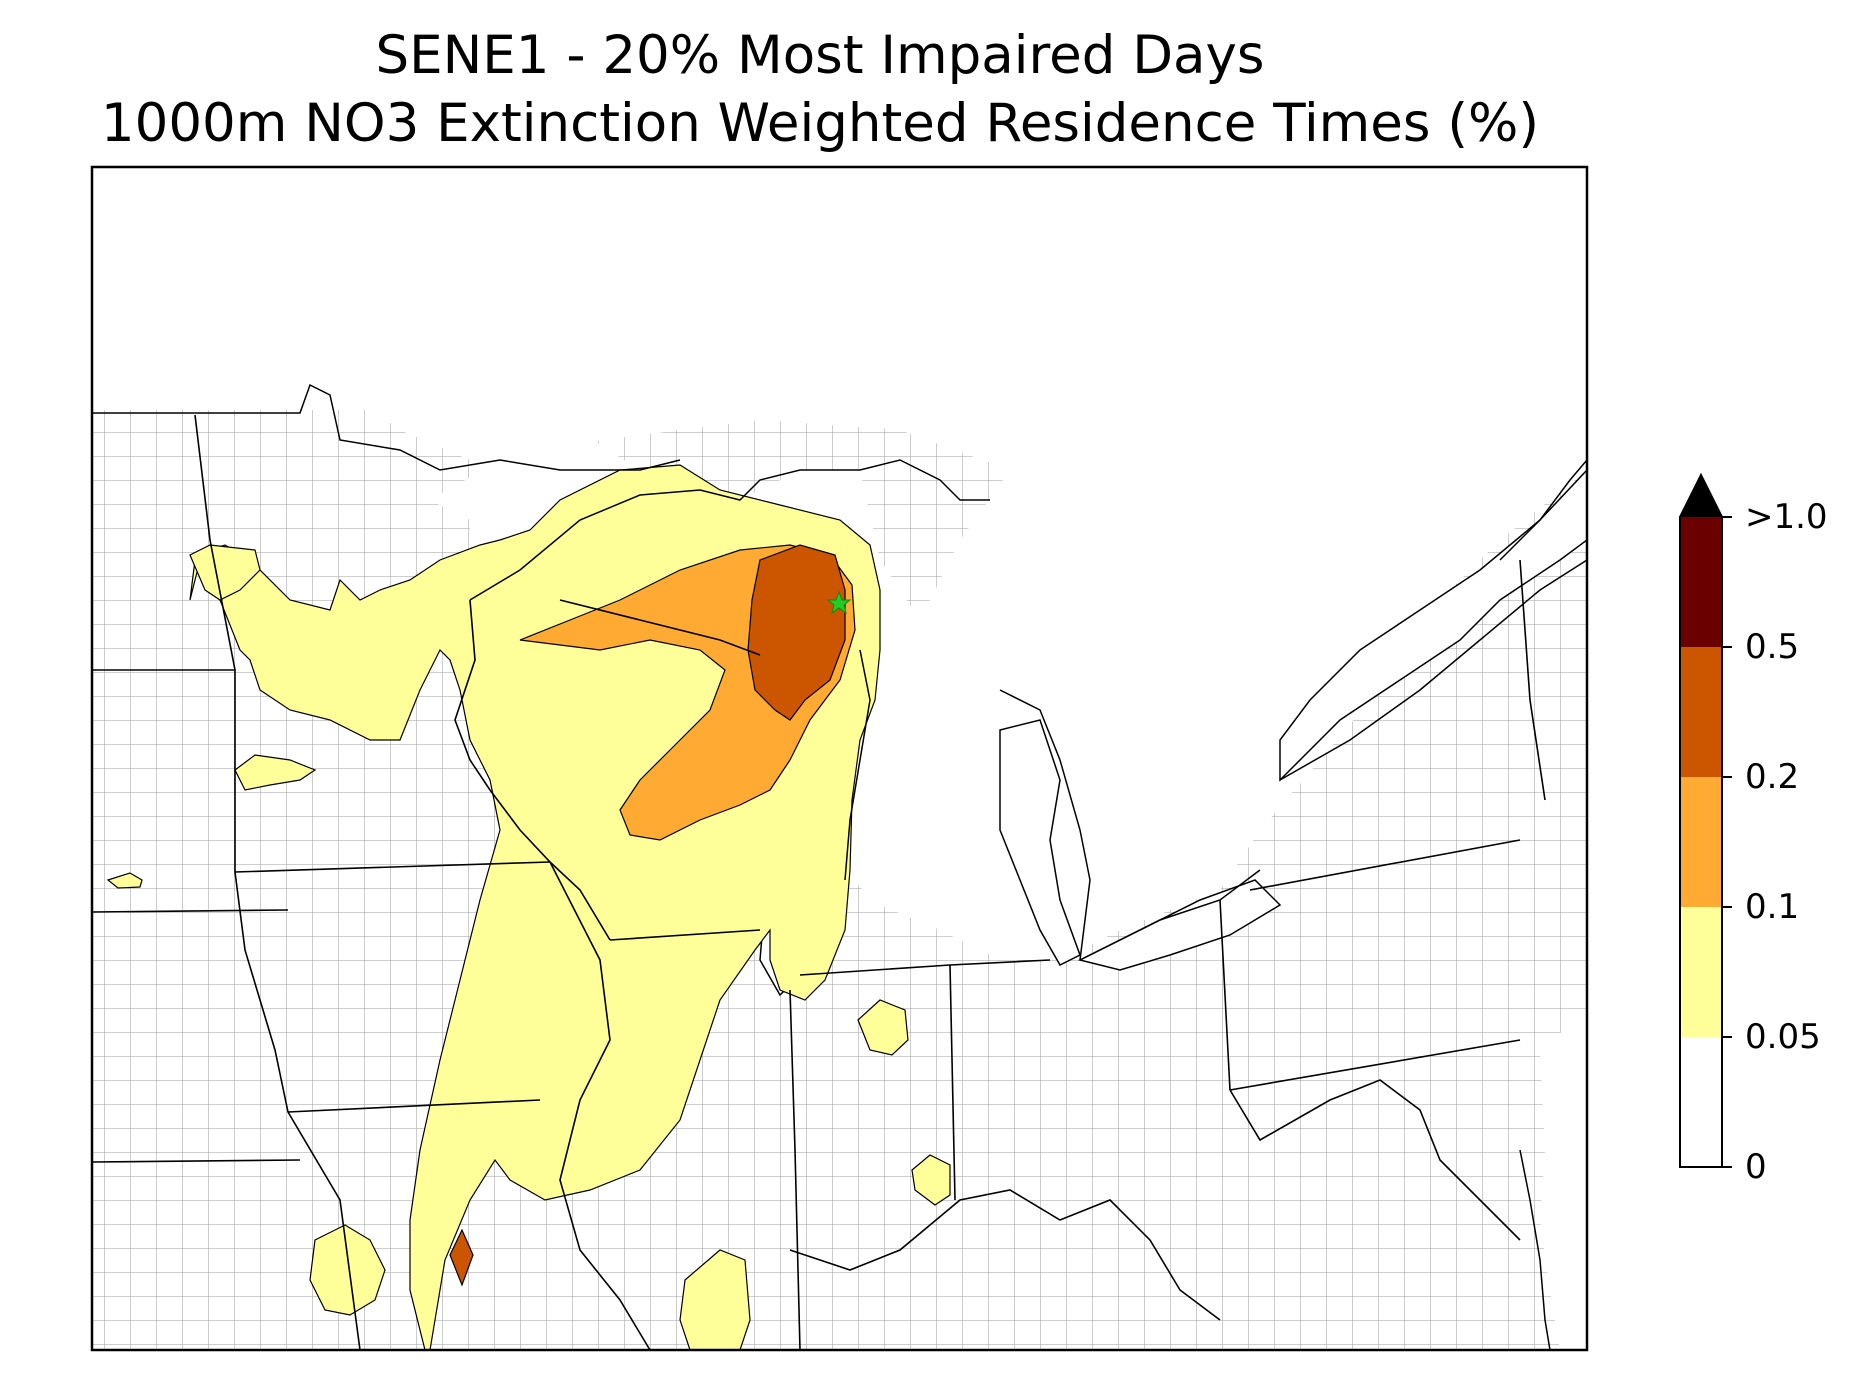 This screenshot has width=1870, height=1377. I want to click on colorbar-tick-label: 0.5, so click(1772, 647).